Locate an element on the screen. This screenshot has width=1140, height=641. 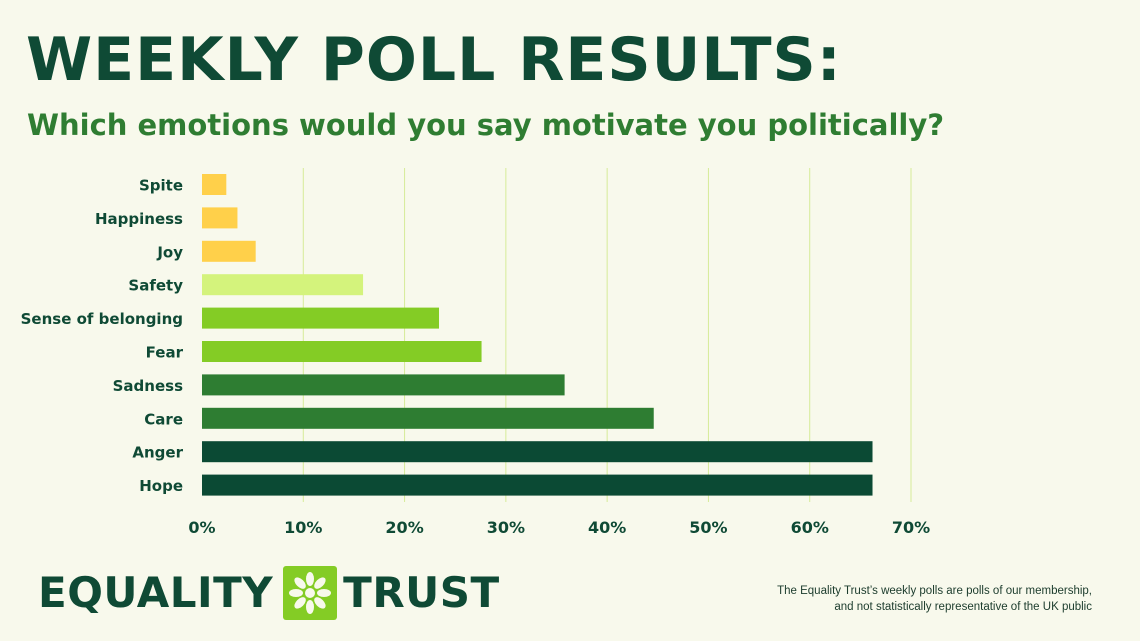
x-tick-label: 60% is located at coordinates (810, 527).